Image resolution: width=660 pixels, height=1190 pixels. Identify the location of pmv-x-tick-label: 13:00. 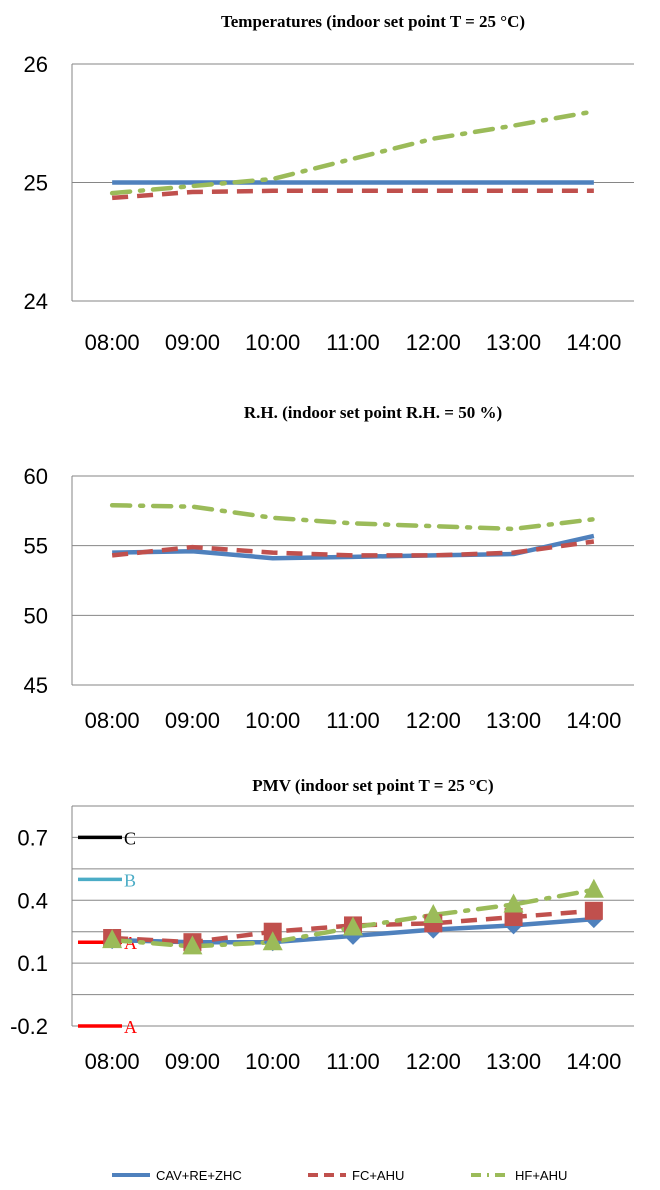
(513, 1061).